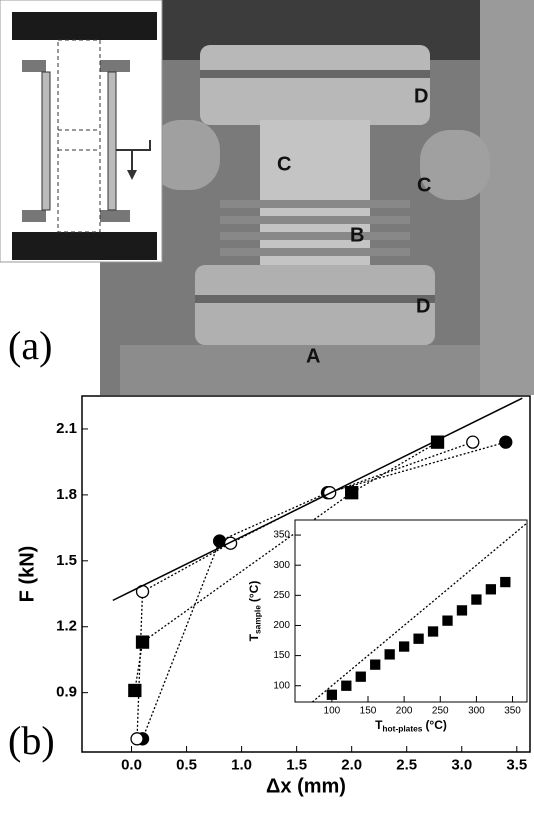  I want to click on x-tick-label: 0.5, so click(186, 764).